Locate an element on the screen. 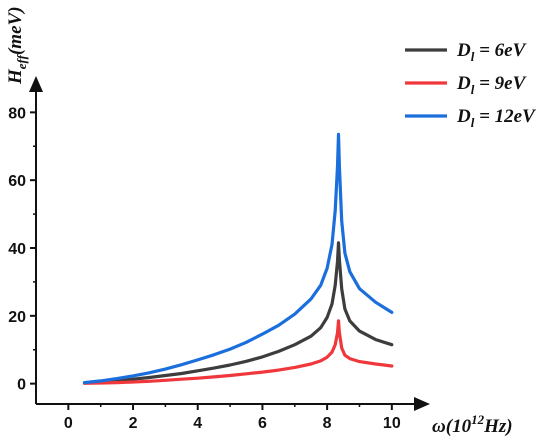 This screenshot has width=550, height=439. y-axis-arrow is located at coordinates (36, 84).